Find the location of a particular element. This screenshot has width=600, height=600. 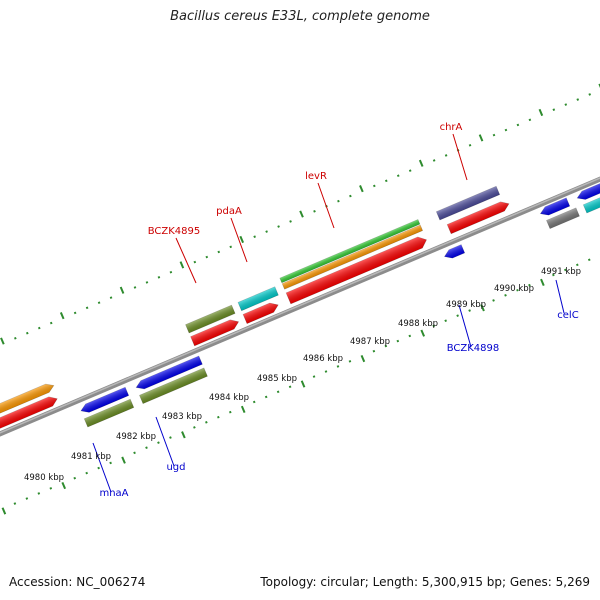

kbp-label: 4990 kbp is located at coordinates (514, 289).